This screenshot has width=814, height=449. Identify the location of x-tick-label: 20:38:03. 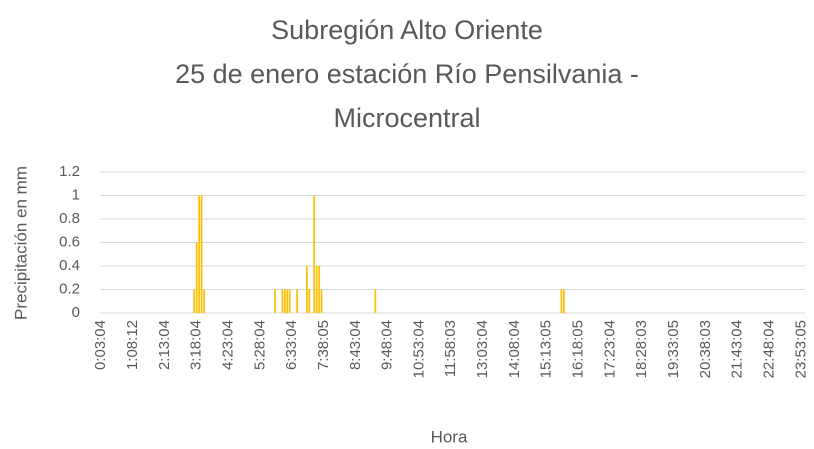
(705, 349).